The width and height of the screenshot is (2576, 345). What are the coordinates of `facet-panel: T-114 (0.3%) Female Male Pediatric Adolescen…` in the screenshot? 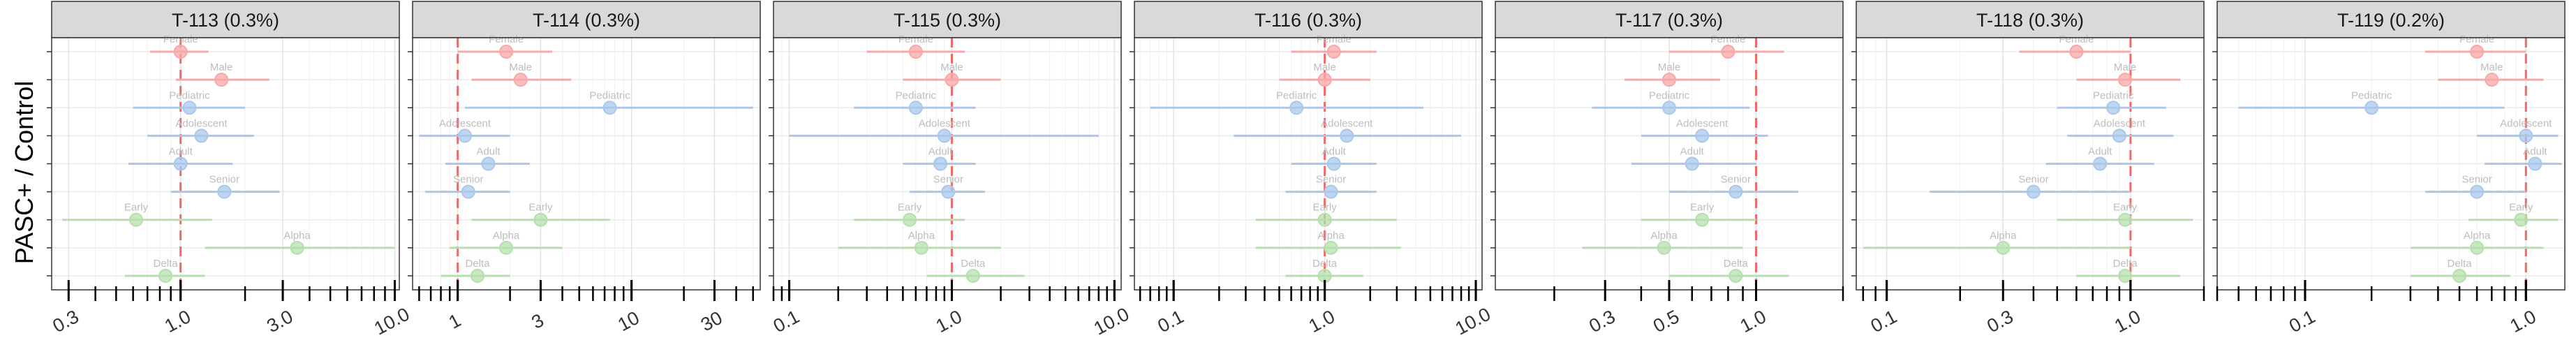 It's located at (584, 168).